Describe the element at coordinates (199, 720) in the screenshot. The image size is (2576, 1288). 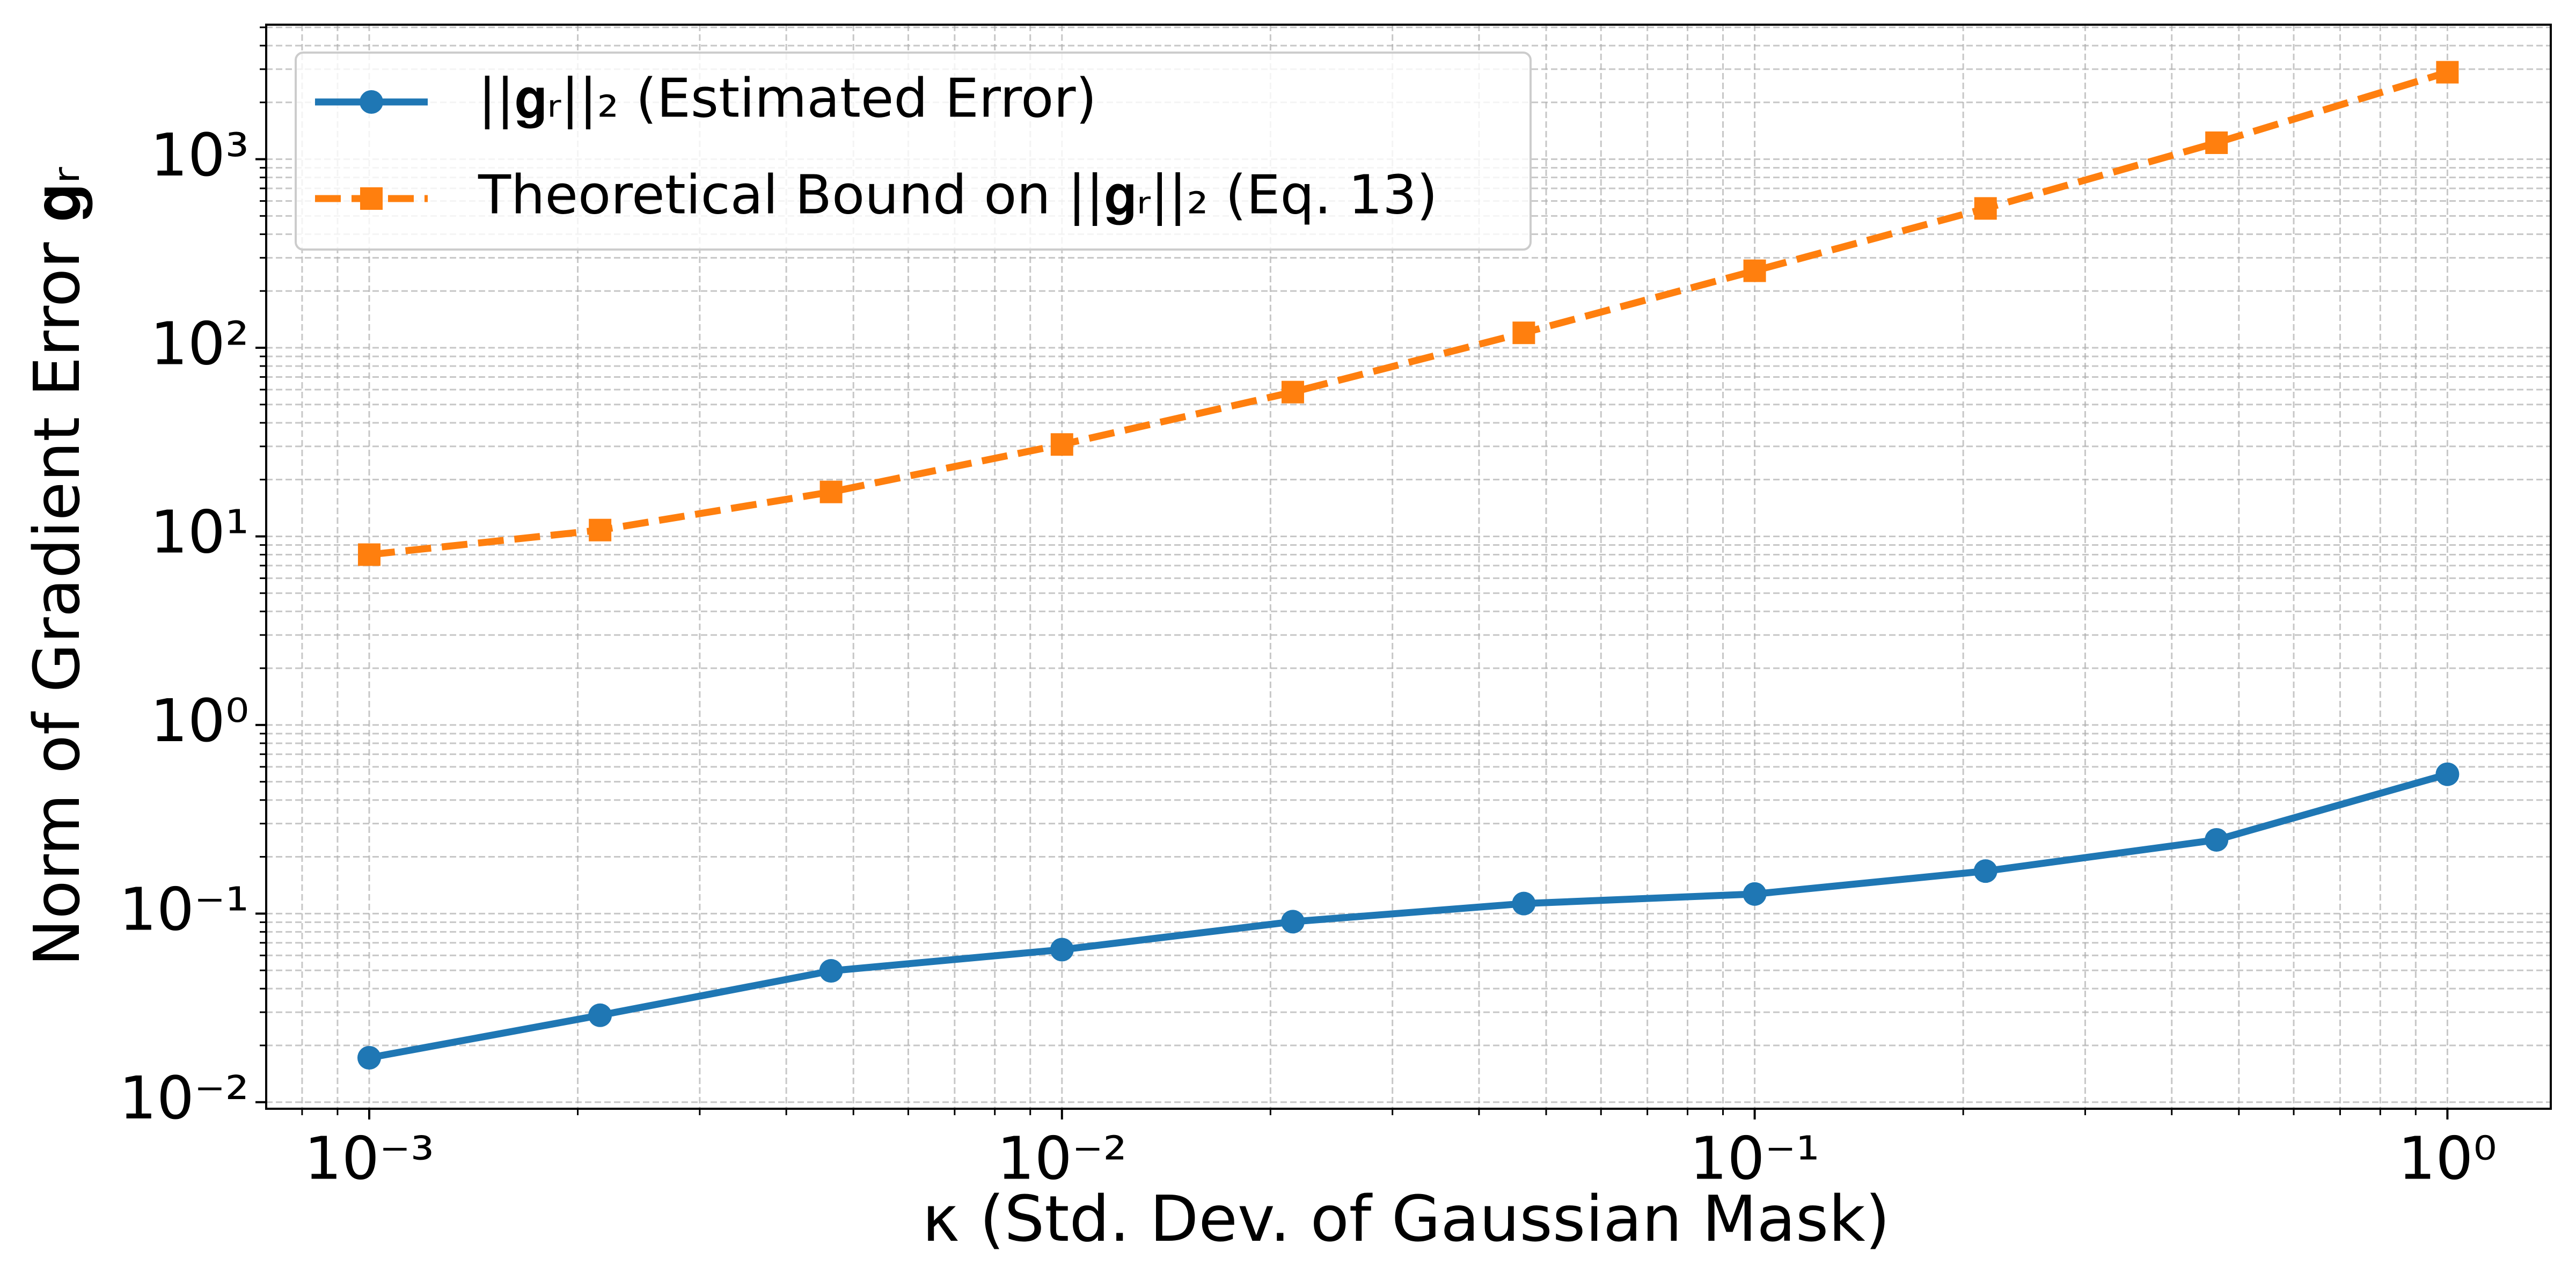
I see `y-tick-label: 10⁰` at that location.